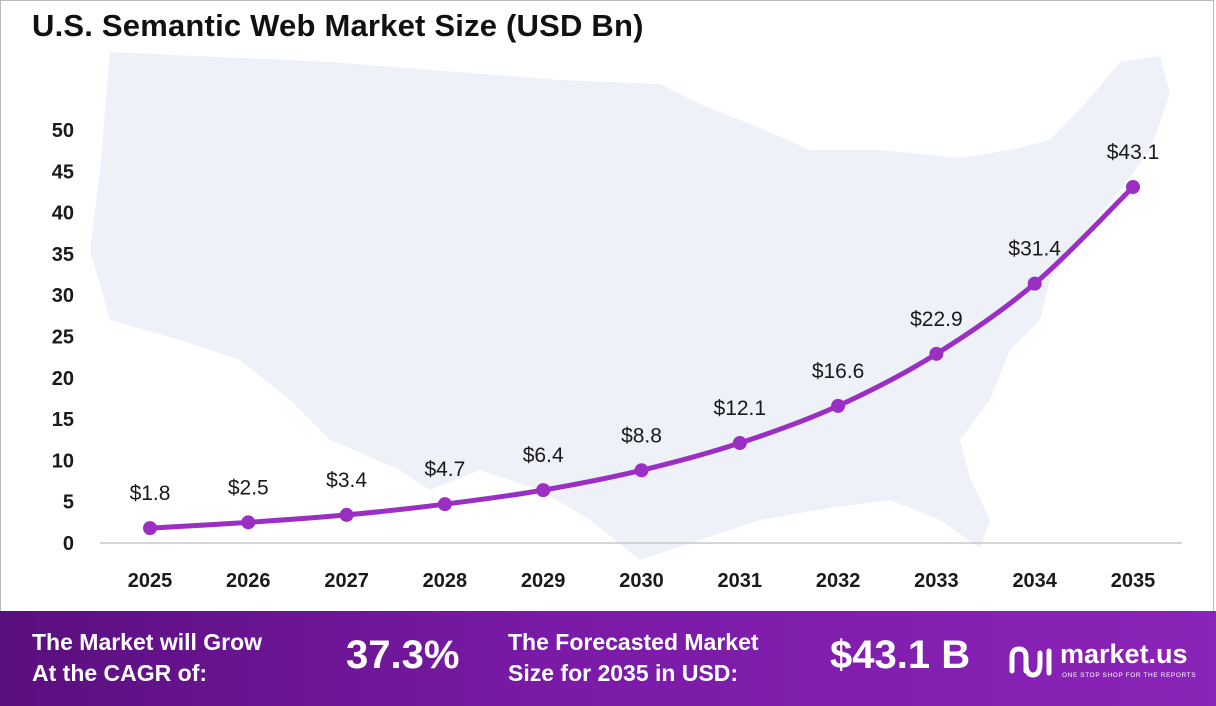 The height and width of the screenshot is (706, 1216). I want to click on data-label: $16.6, so click(838, 371).